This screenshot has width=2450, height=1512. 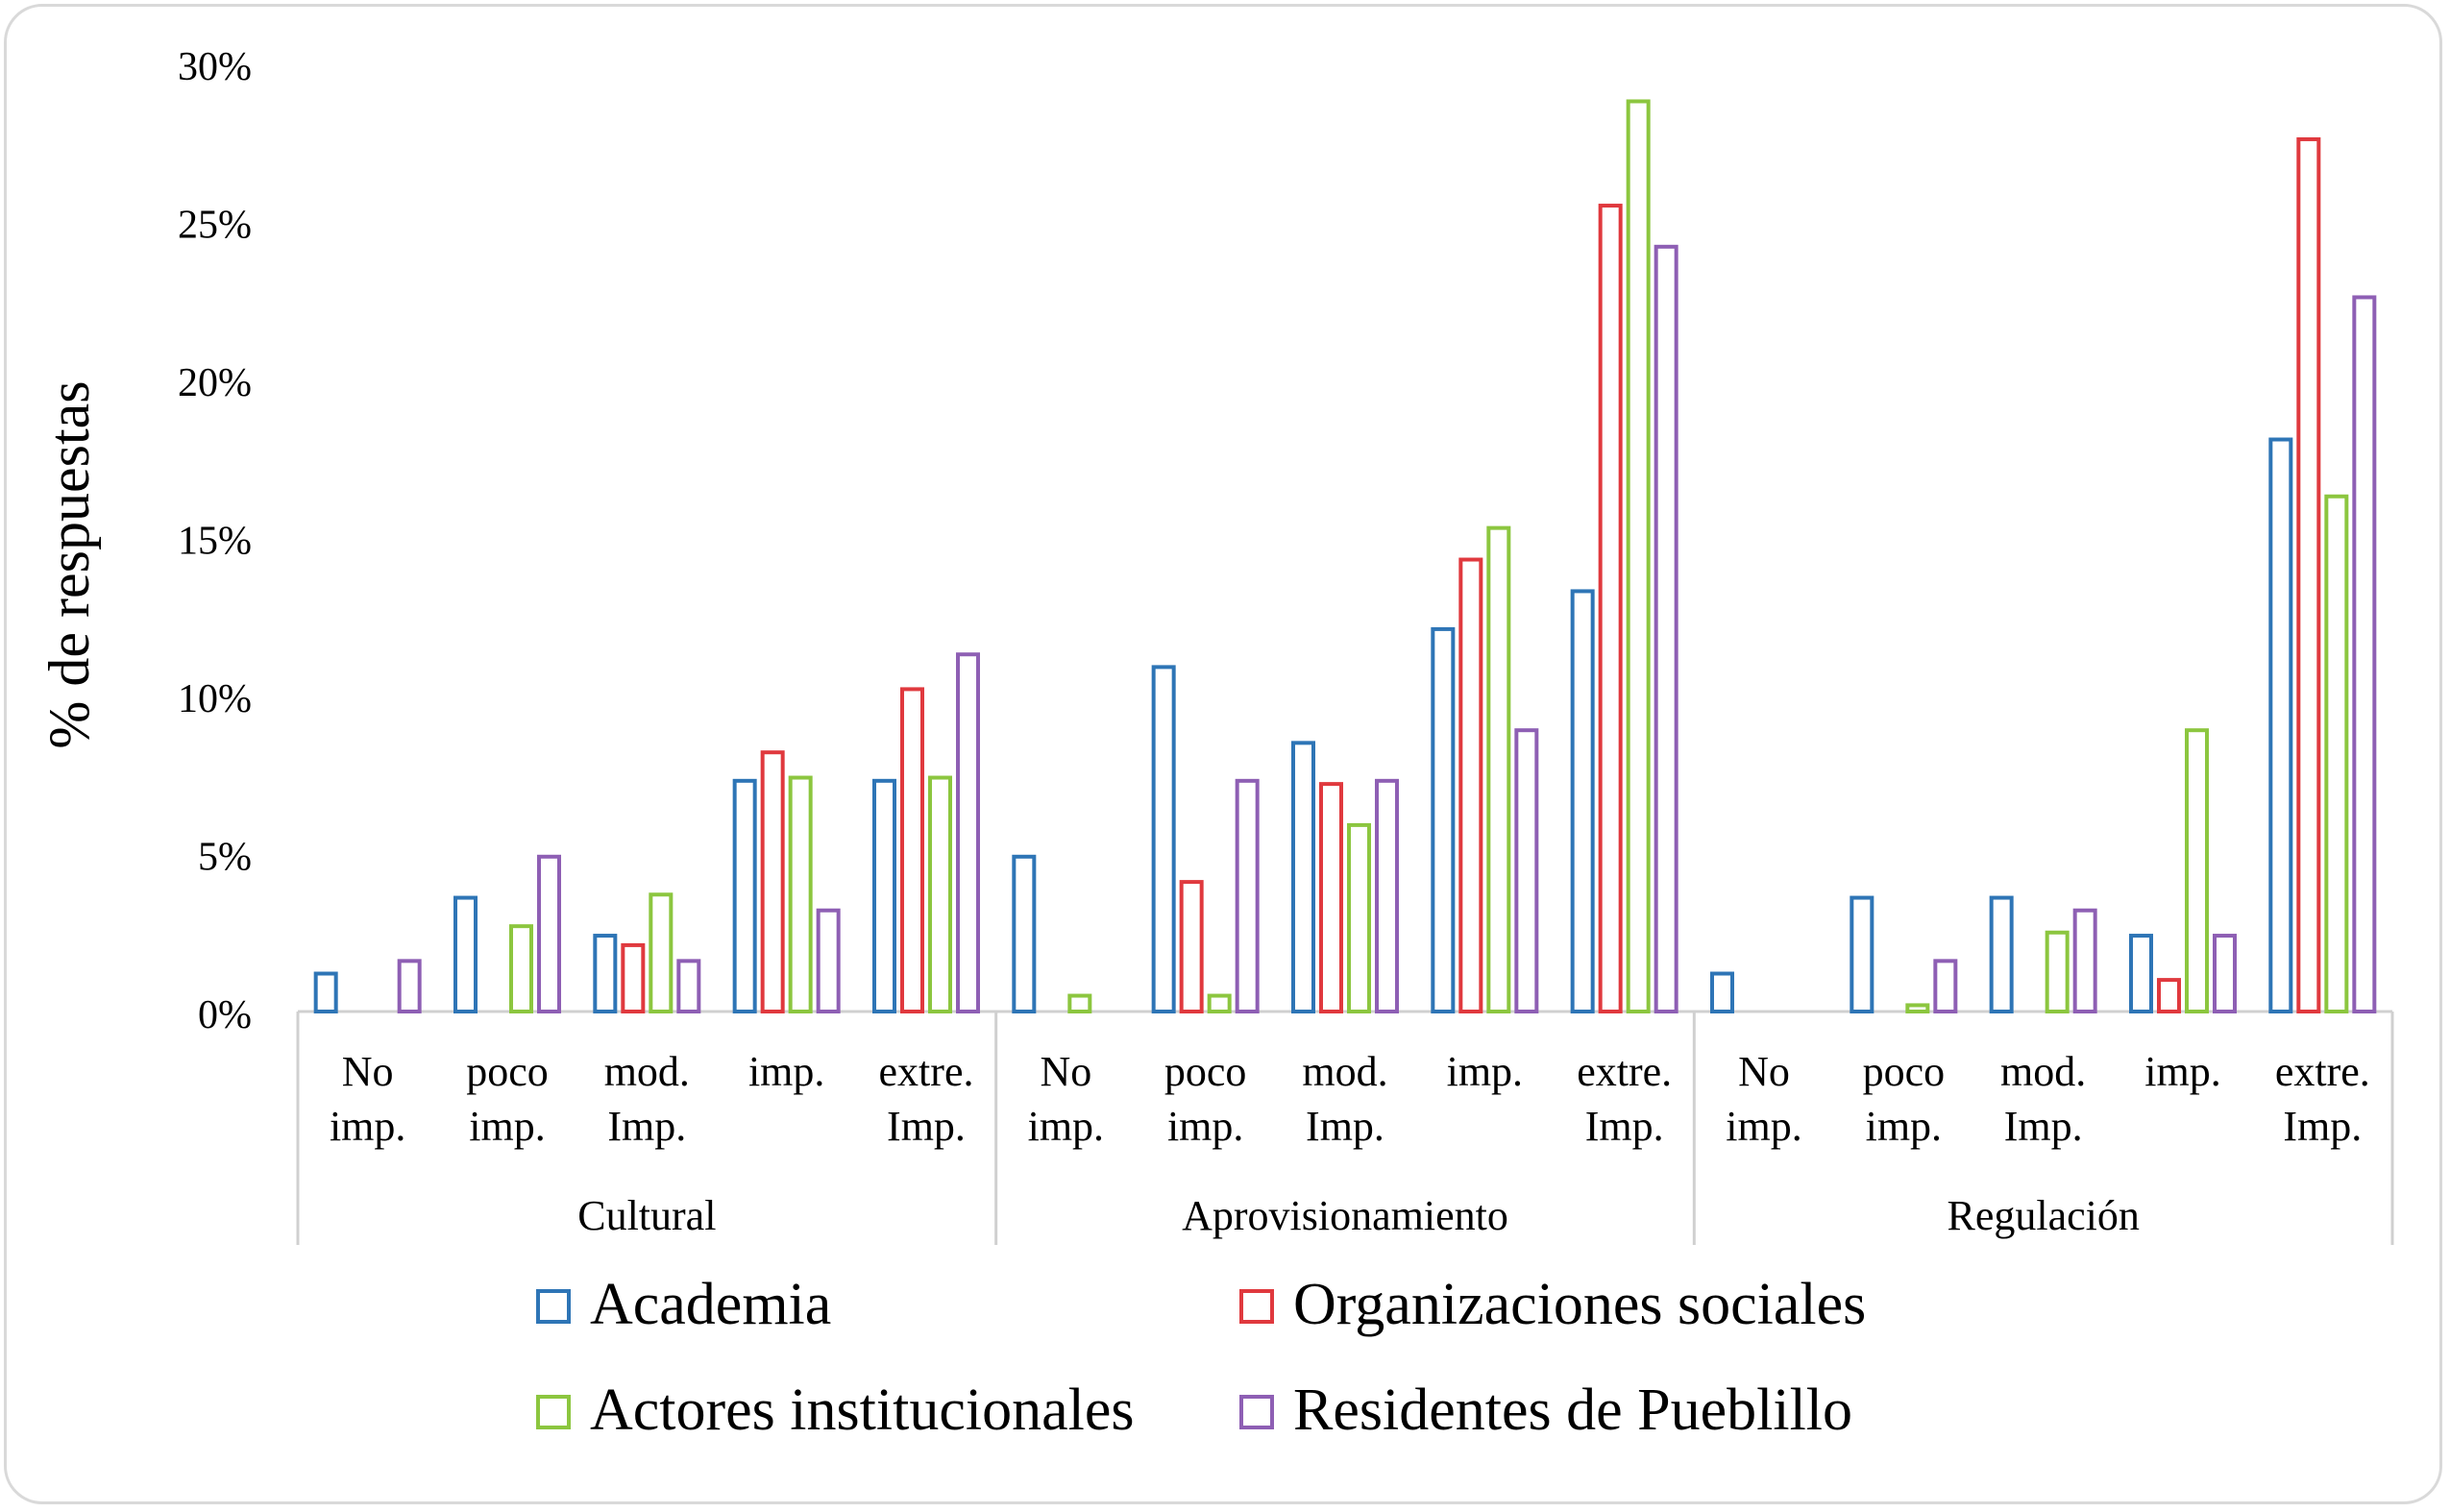 What do you see at coordinates (1572, 1410) in the screenshot?
I see `legend-label: Residentes de Pueblillo` at bounding box center [1572, 1410].